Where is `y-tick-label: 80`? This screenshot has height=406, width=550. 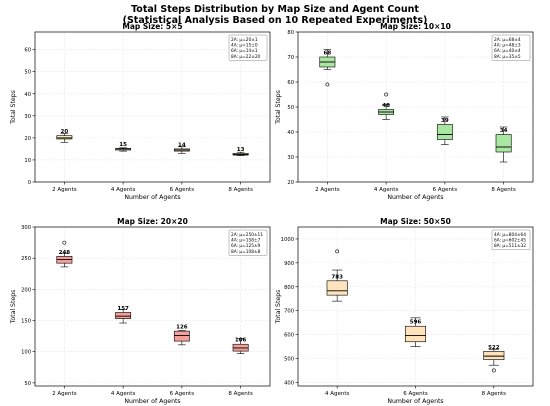
y-tick-label: 80 is located at coordinates (290, 33).